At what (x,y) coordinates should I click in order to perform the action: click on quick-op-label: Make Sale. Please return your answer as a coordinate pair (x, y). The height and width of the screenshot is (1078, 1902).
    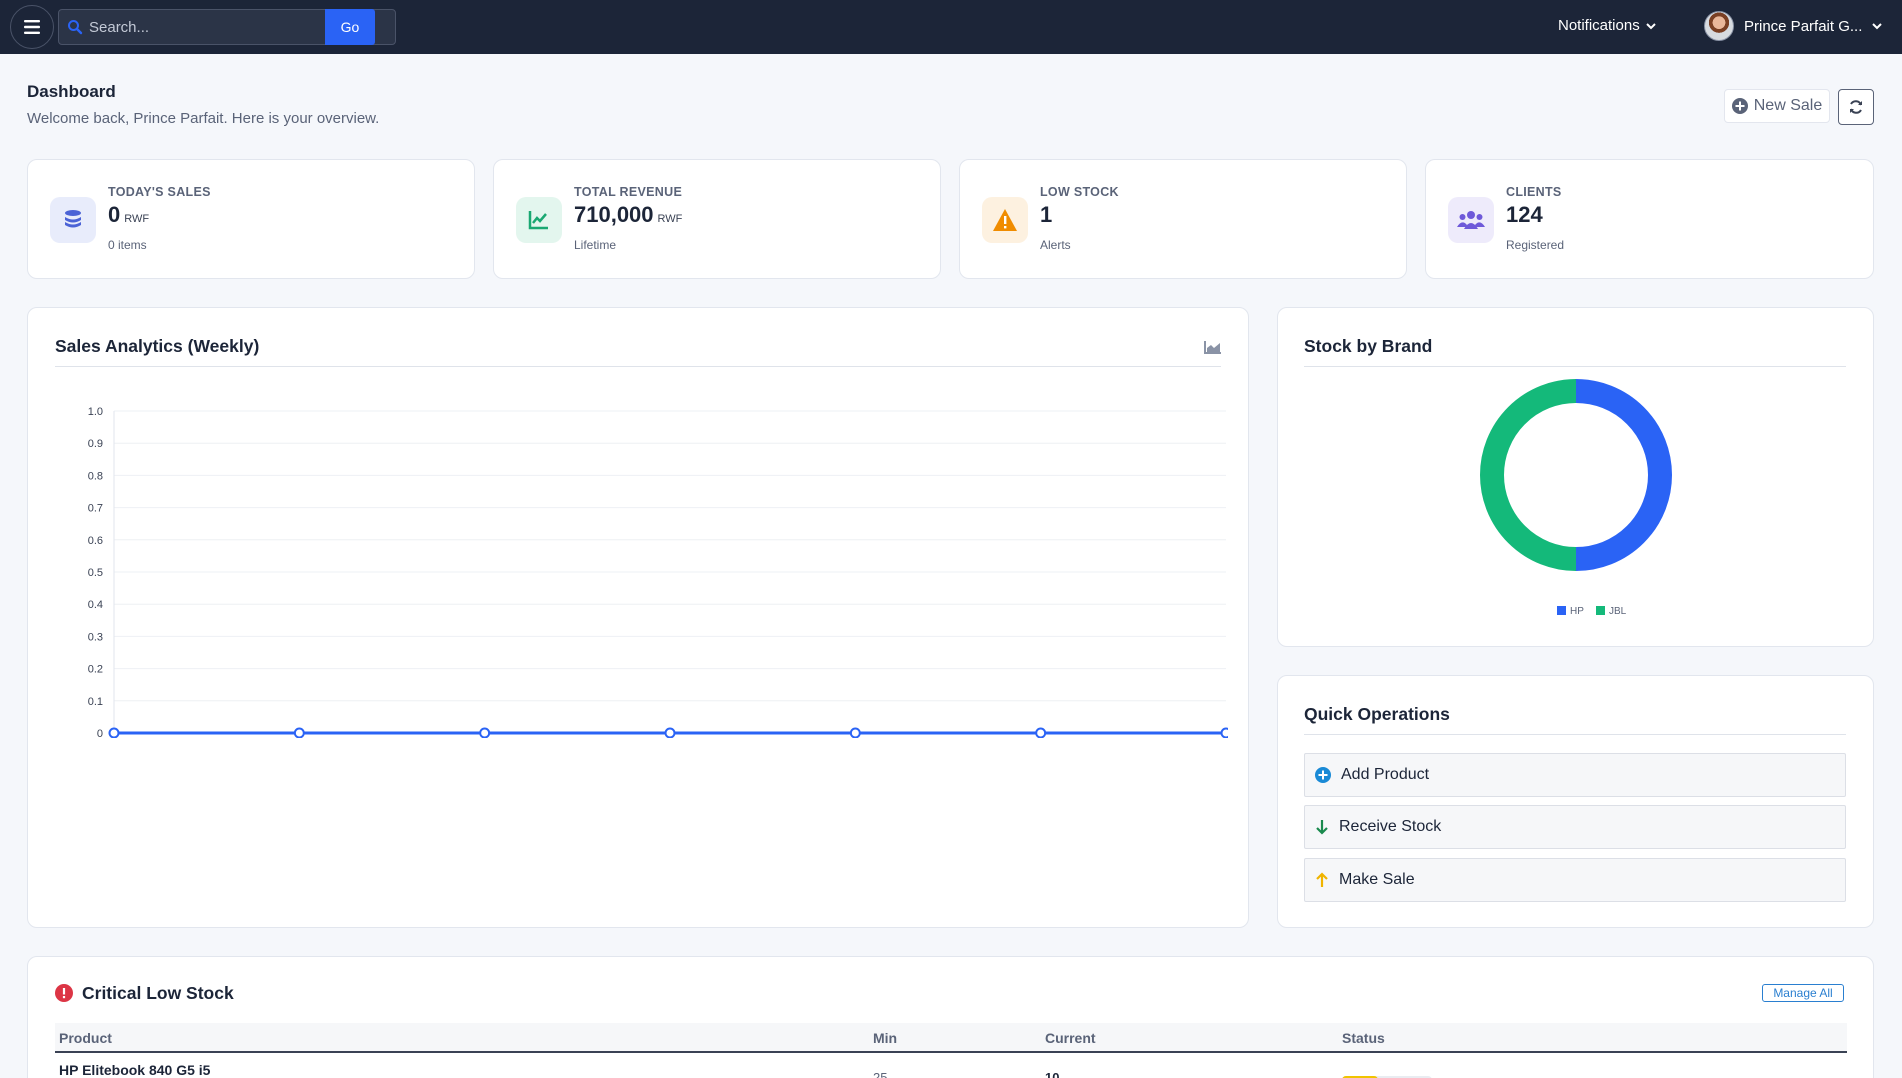
    Looking at the image, I should click on (1377, 879).